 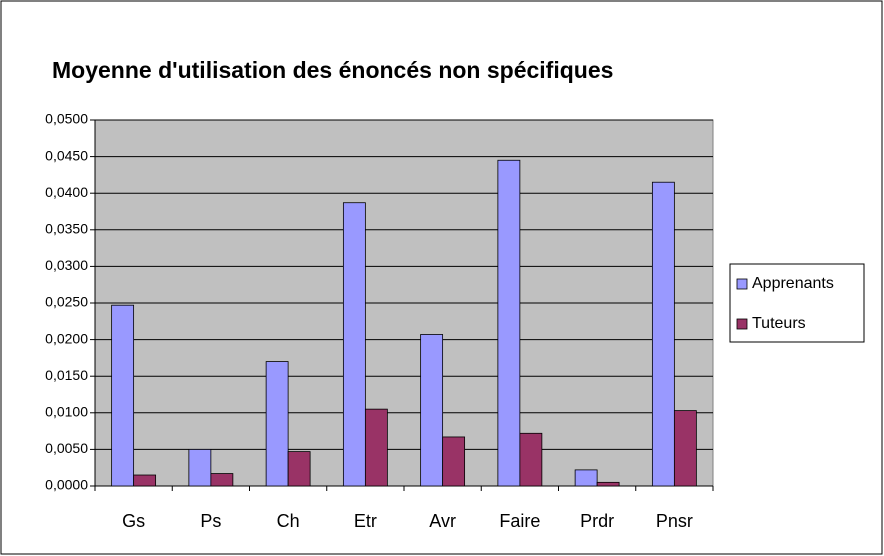 I want to click on legend-box, so click(x=797, y=303).